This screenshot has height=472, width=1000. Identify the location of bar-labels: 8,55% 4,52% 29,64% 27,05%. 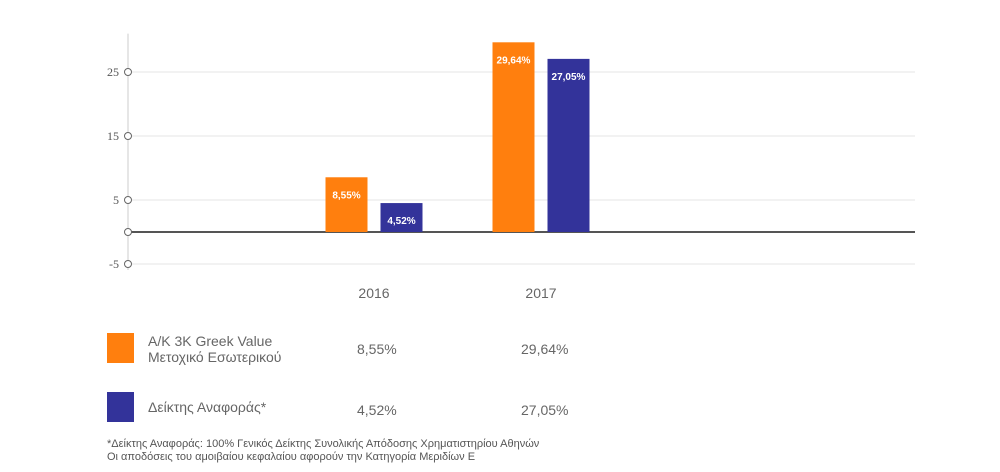
(458, 141).